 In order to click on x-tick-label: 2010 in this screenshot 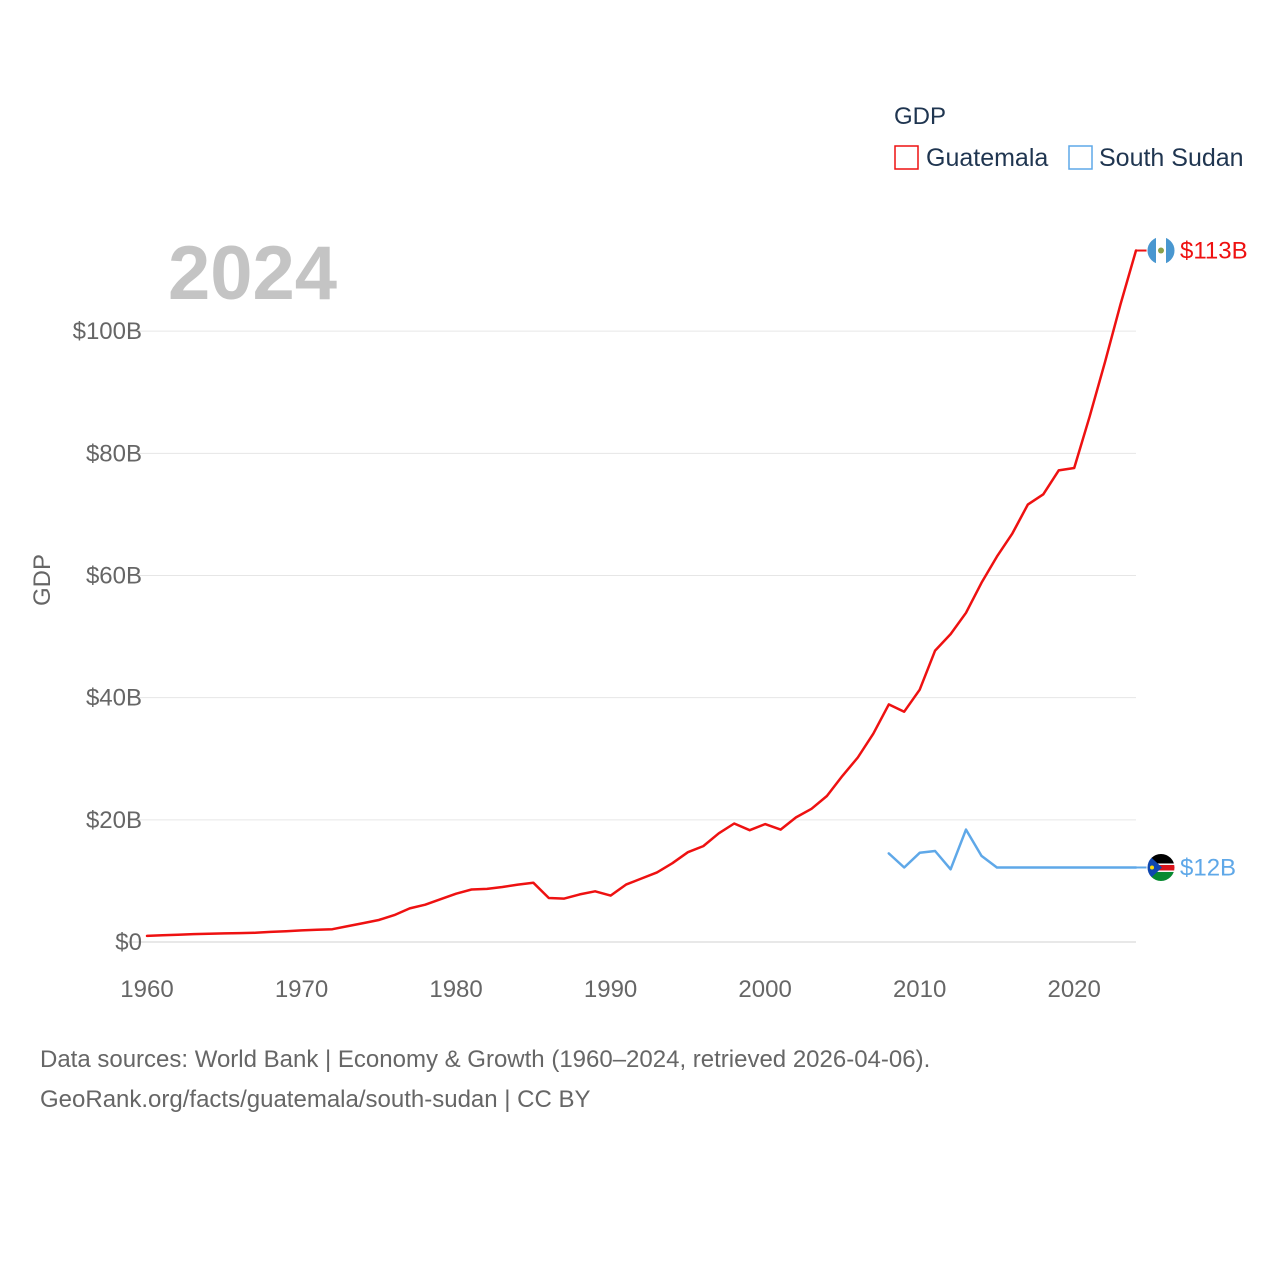, I will do `click(919, 989)`.